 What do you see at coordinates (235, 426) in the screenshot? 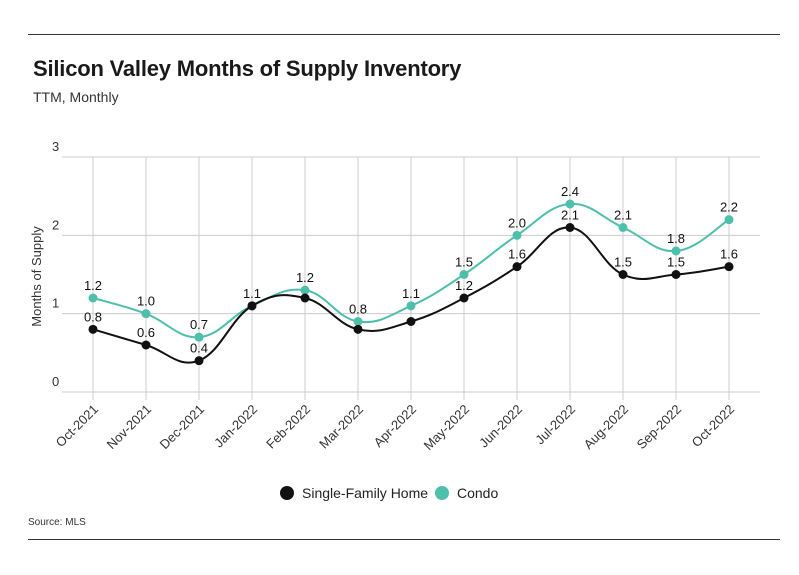
I see `x-tick-label: Jan-2022` at bounding box center [235, 426].